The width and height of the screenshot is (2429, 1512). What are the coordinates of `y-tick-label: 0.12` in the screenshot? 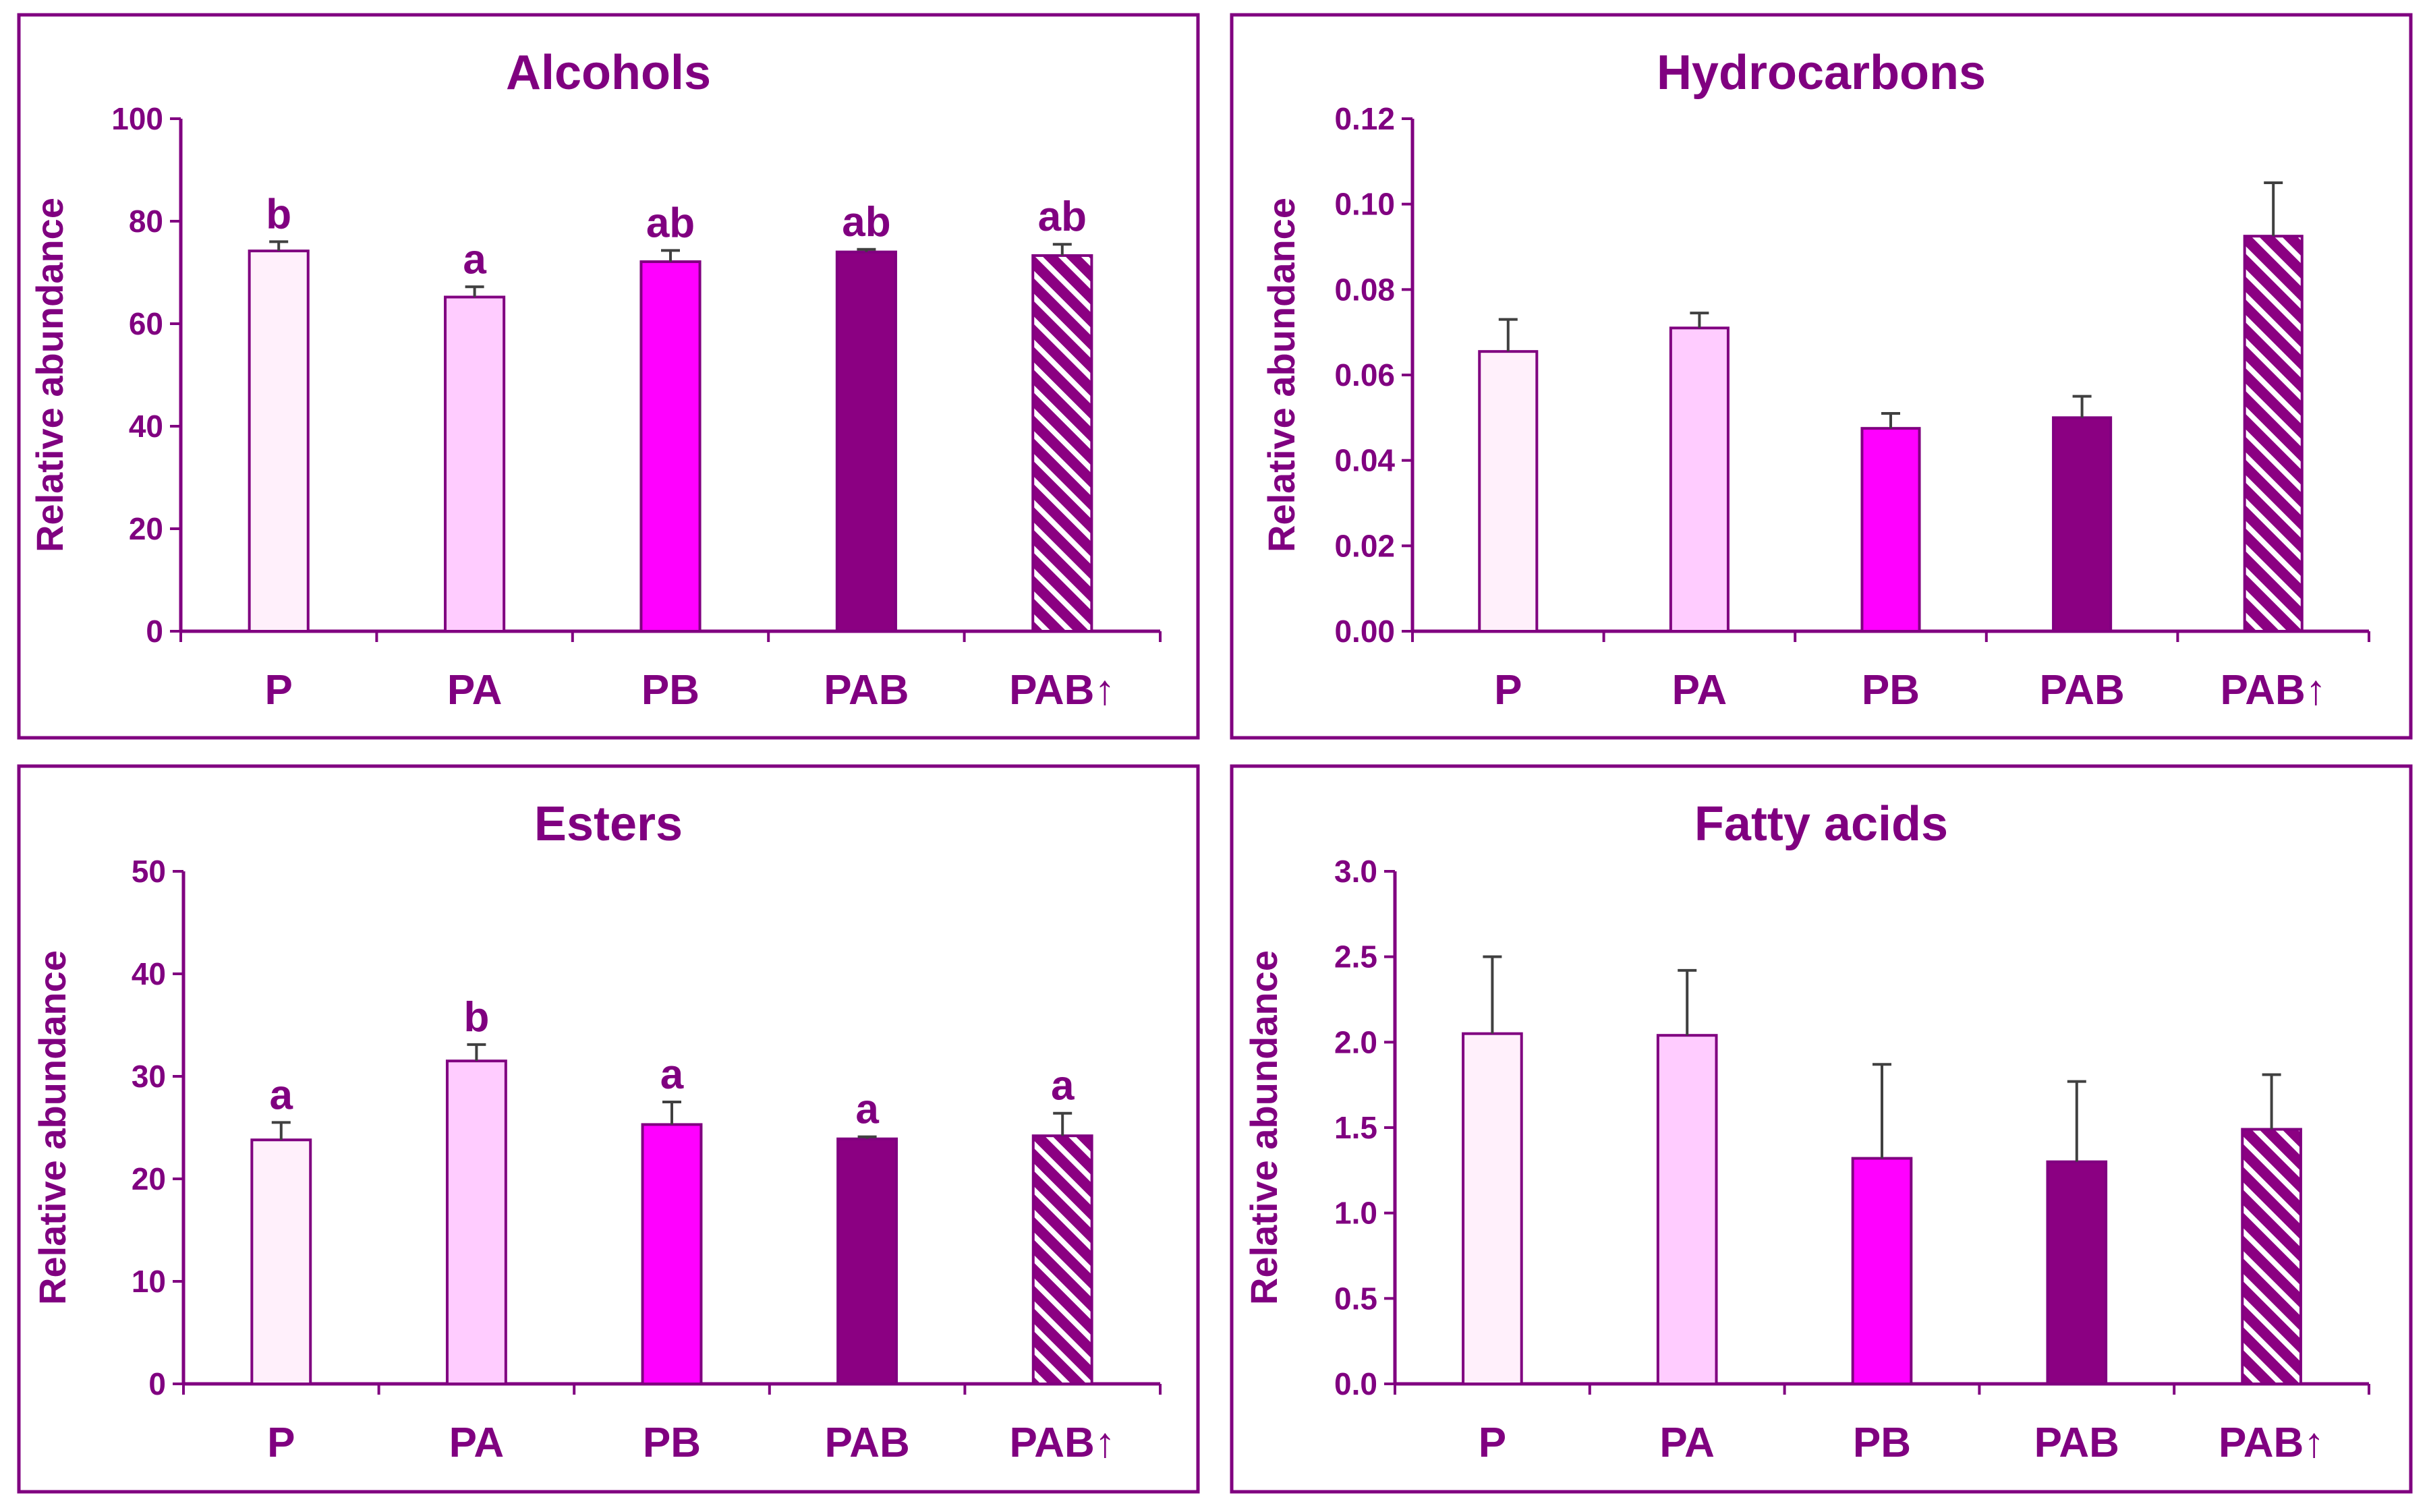 It's located at (1364, 119).